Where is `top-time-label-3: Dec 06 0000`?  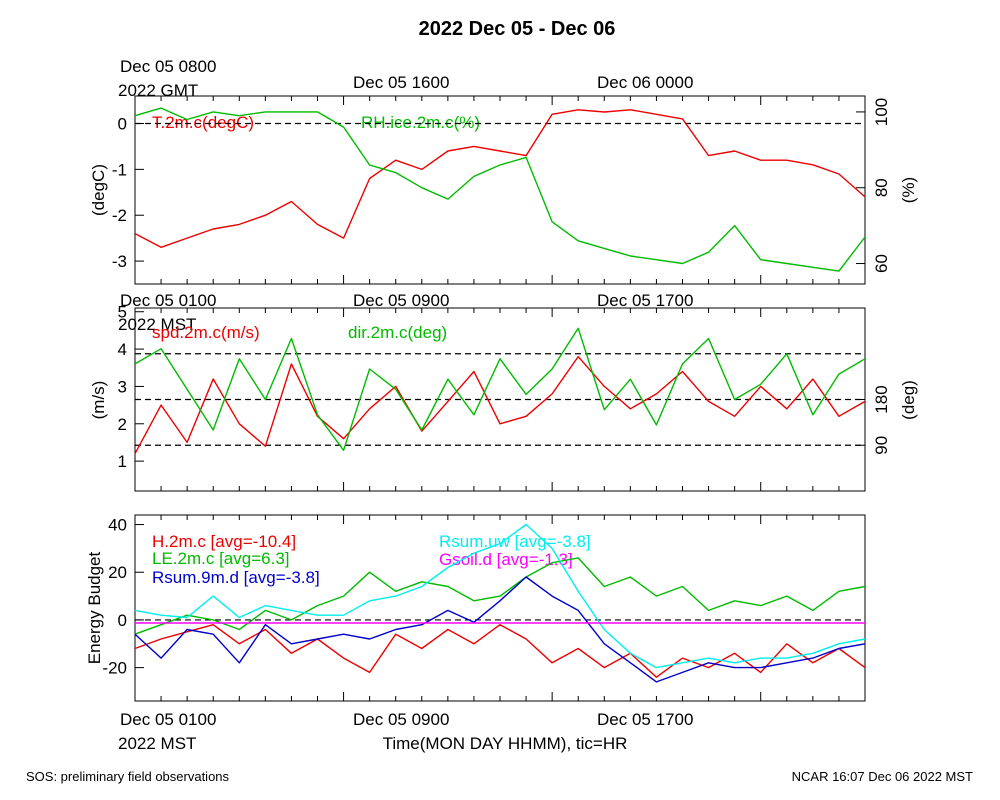 top-time-label-3: Dec 06 0000 is located at coordinates (645, 82).